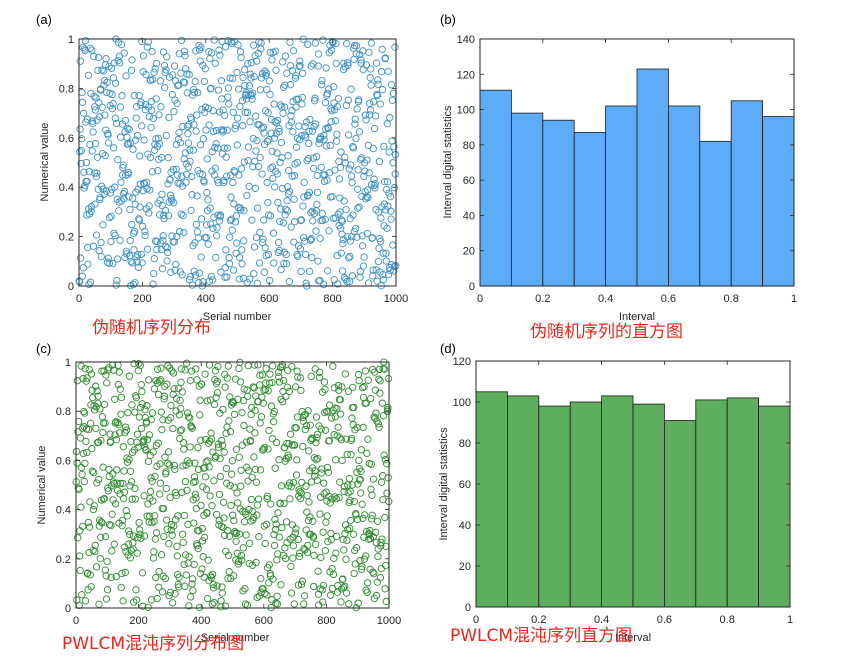 This screenshot has height=656, width=854. I want to click on x-axis-label-a: Serial number, so click(237, 317).